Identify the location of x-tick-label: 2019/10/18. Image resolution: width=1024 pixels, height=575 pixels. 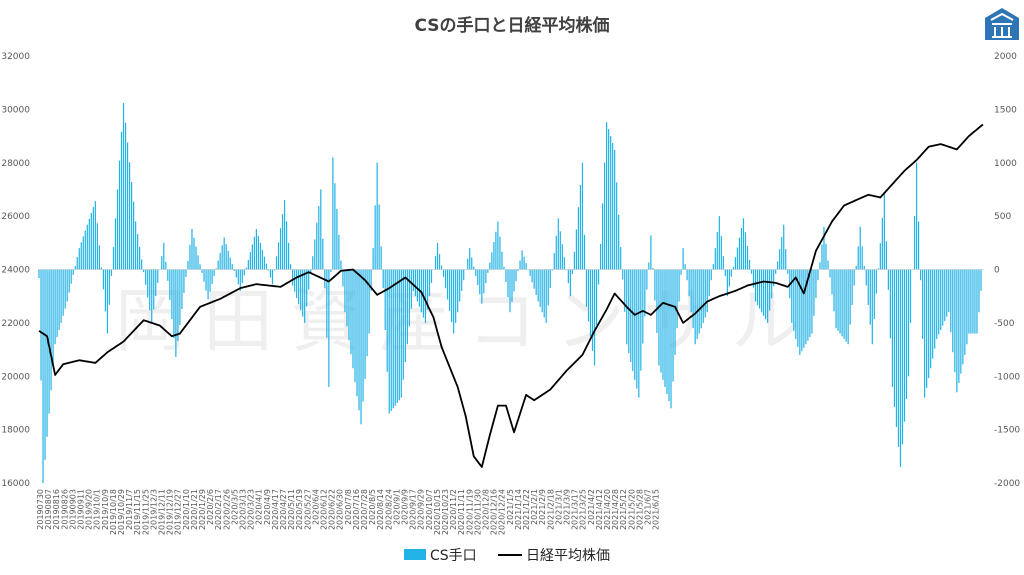
(113, 512).